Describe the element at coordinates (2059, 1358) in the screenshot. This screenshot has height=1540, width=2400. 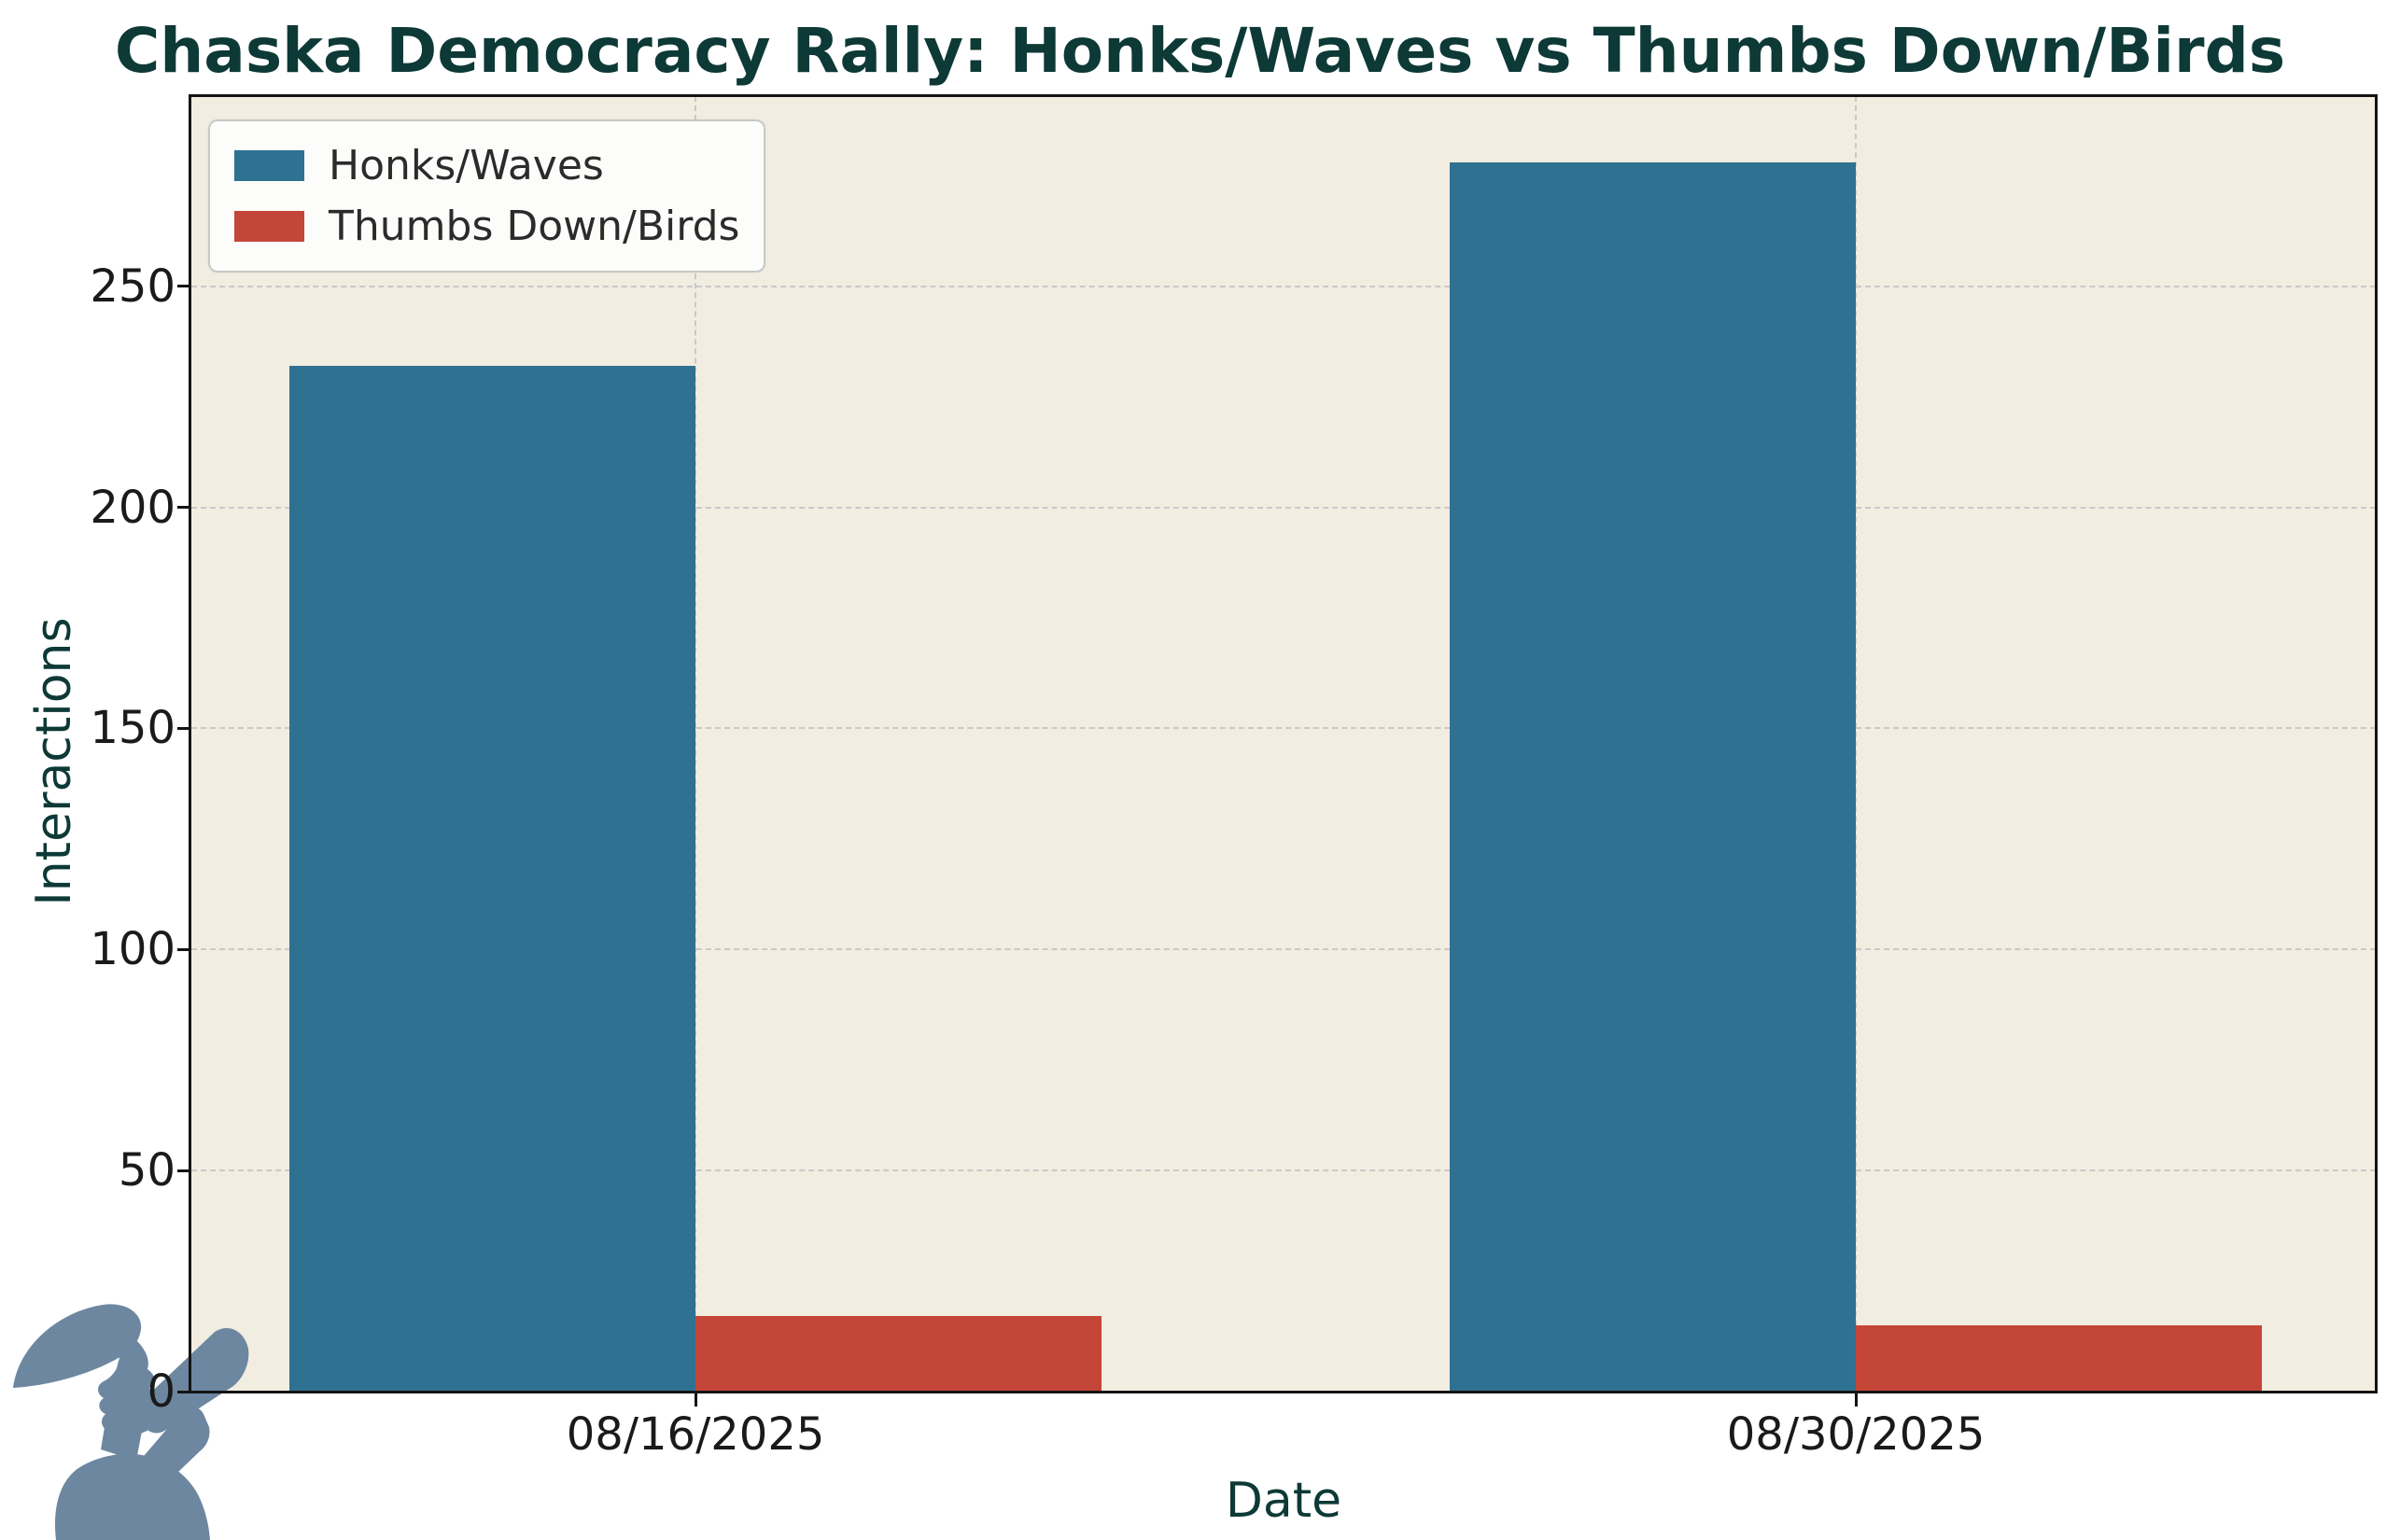
I see `bar-thumbs-down-birds-08/30/2025` at that location.